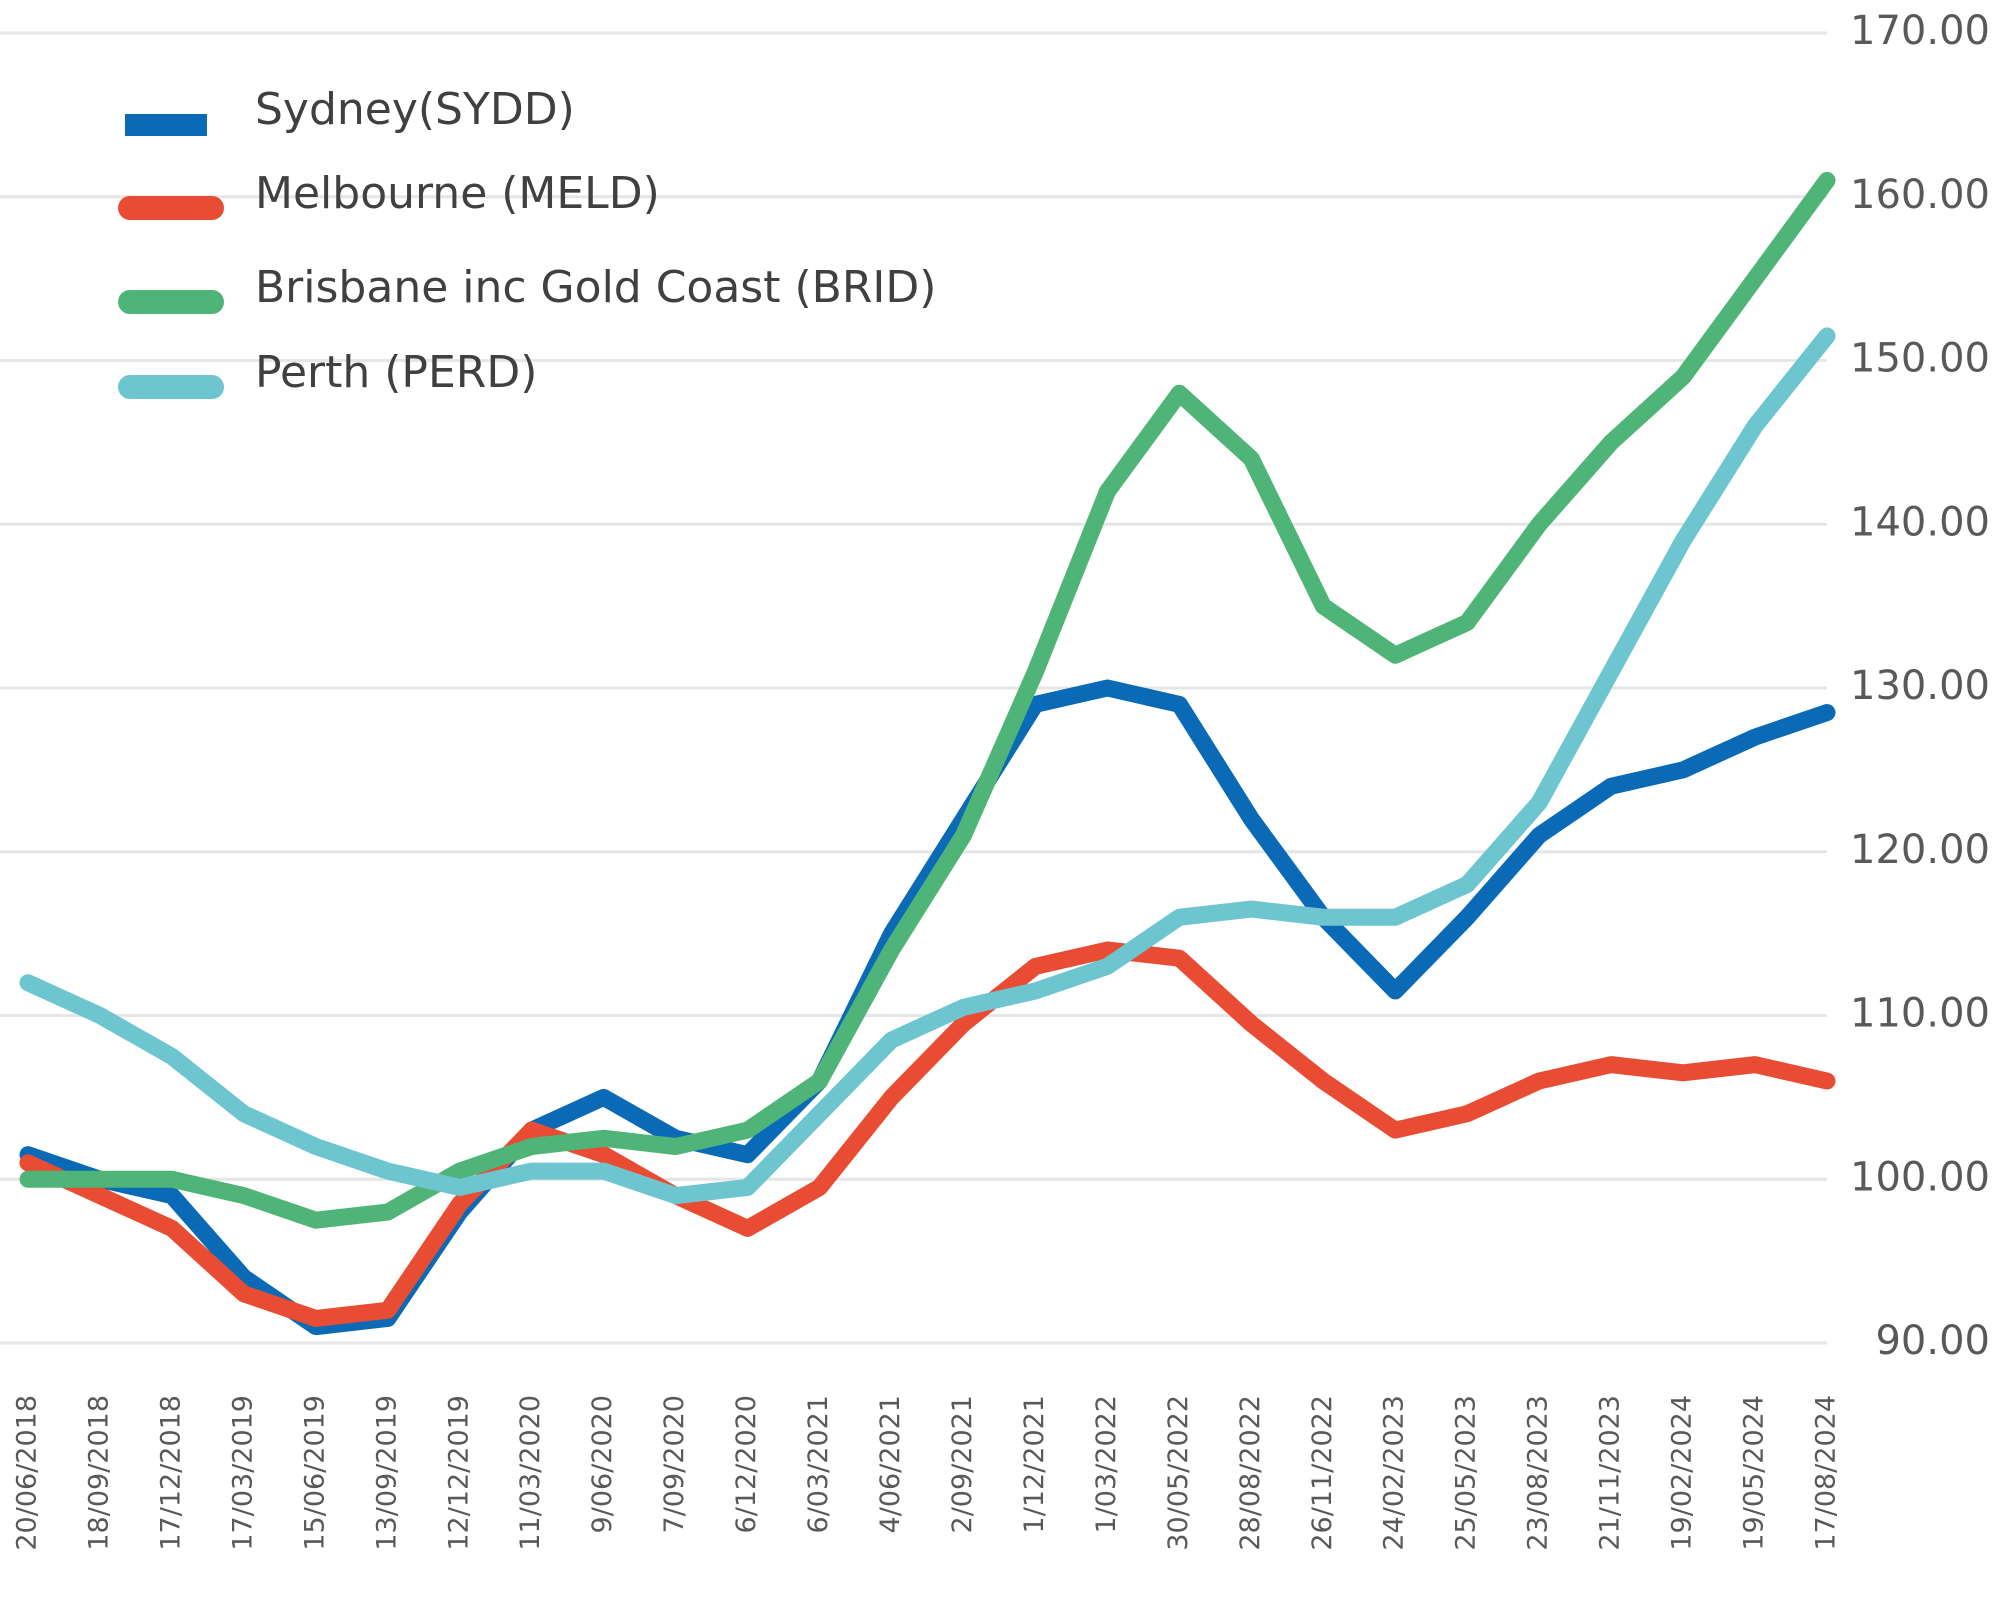 The height and width of the screenshot is (1622, 2000). I want to click on x-tick-label: 28/08/2022, so click(1250, 1473).